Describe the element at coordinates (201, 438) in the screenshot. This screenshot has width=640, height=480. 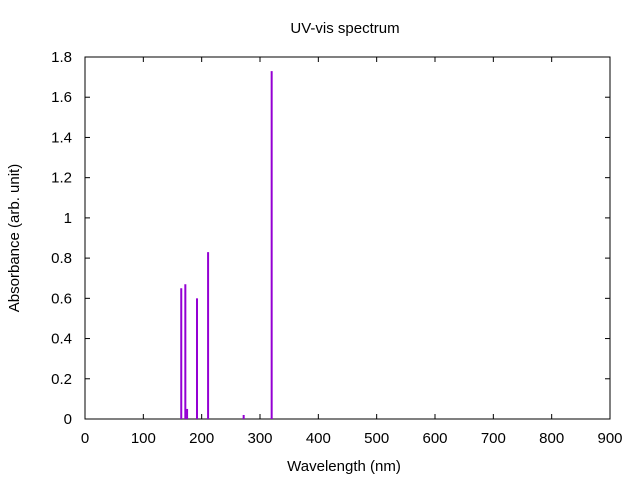
I see `x-tick-label: 200` at that location.